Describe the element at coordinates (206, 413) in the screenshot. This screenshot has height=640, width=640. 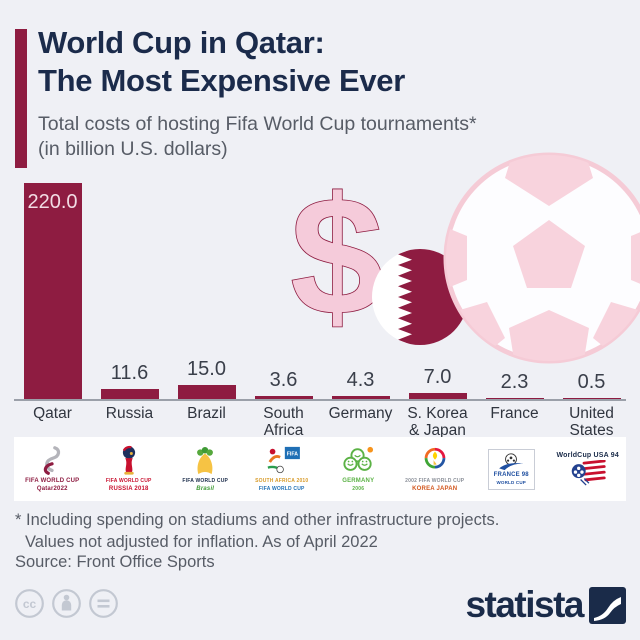
I see `bar-category-label: Brazil` at that location.